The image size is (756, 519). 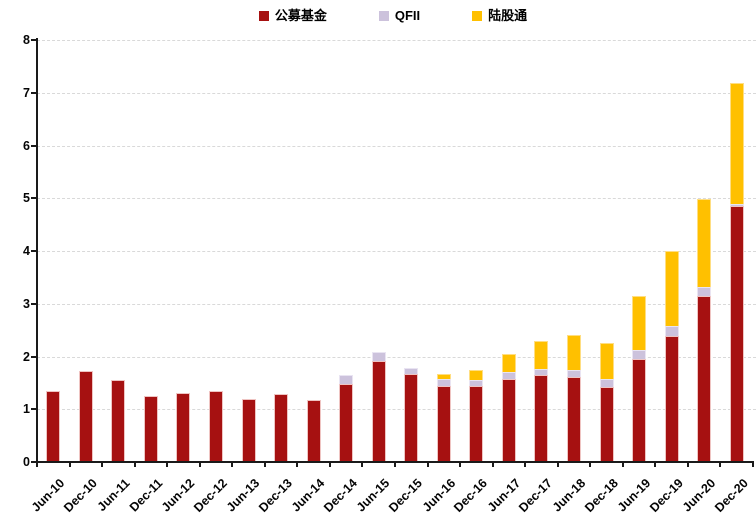 I want to click on x-tick-label: Jun-20, so click(x=699, y=495).